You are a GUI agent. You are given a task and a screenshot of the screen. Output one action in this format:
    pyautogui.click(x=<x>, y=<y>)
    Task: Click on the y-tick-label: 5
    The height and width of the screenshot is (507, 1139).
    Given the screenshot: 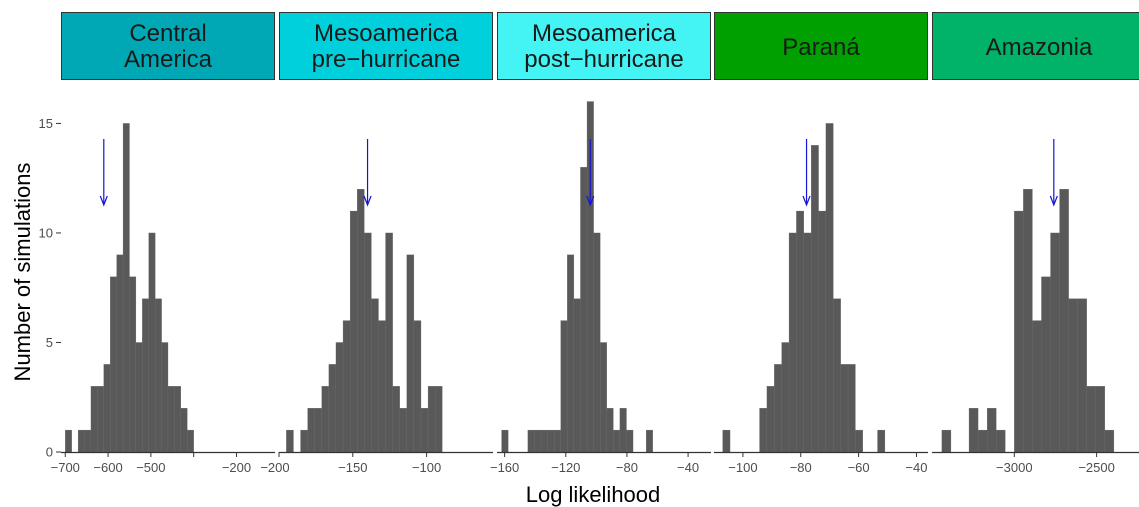 What is the action you would take?
    pyautogui.click(x=49, y=342)
    